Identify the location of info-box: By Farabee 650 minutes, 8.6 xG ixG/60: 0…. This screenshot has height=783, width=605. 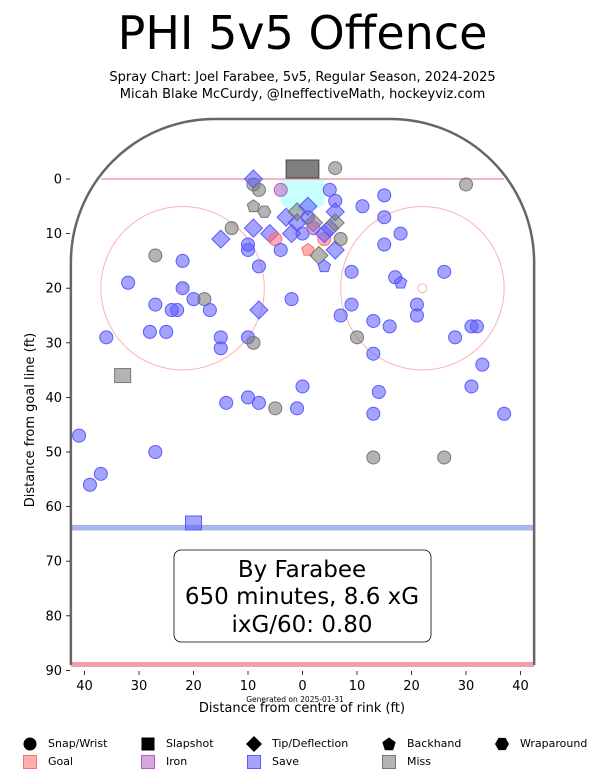
(302, 596).